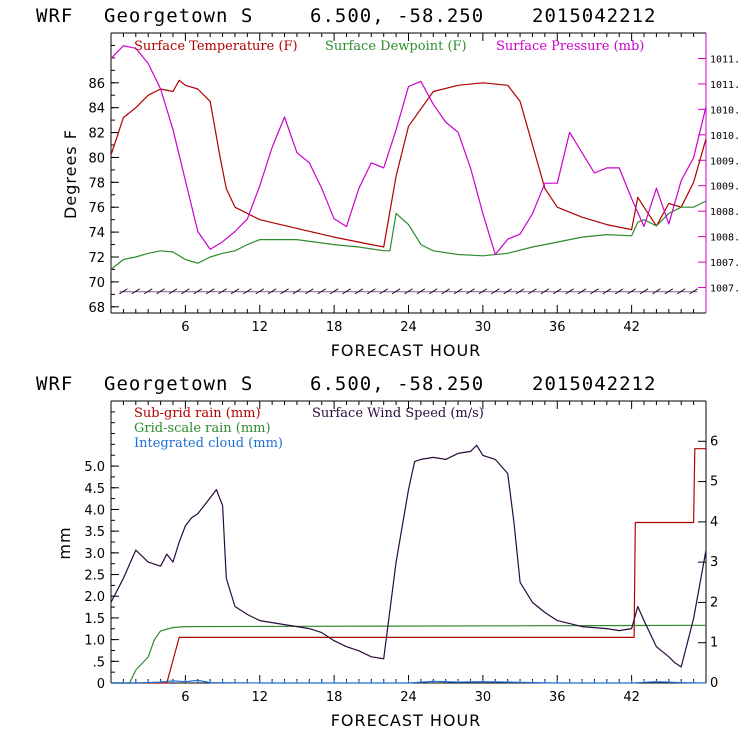  What do you see at coordinates (96, 134) in the screenshot?
I see `p1-ytick-label: 82` at bounding box center [96, 134].